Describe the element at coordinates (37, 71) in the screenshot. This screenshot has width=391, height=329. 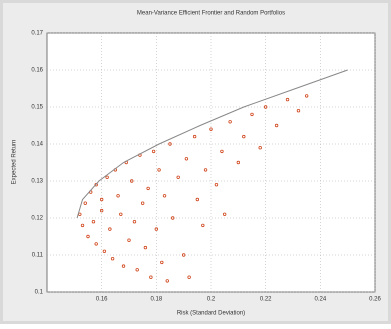
I see `y-tick-label: 0.16` at that location.